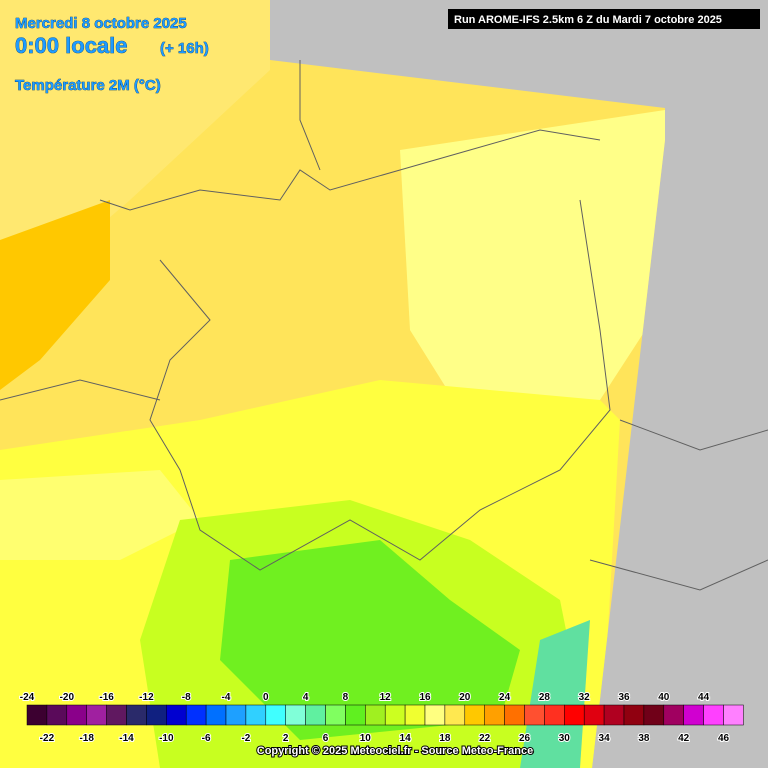 This screenshot has width=768, height=768. I want to click on parameter-label: Température 2M (°C), so click(88, 85).